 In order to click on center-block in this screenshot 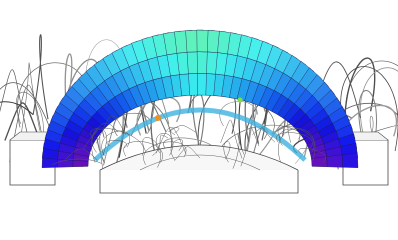, I will do `click(199, 182)`.